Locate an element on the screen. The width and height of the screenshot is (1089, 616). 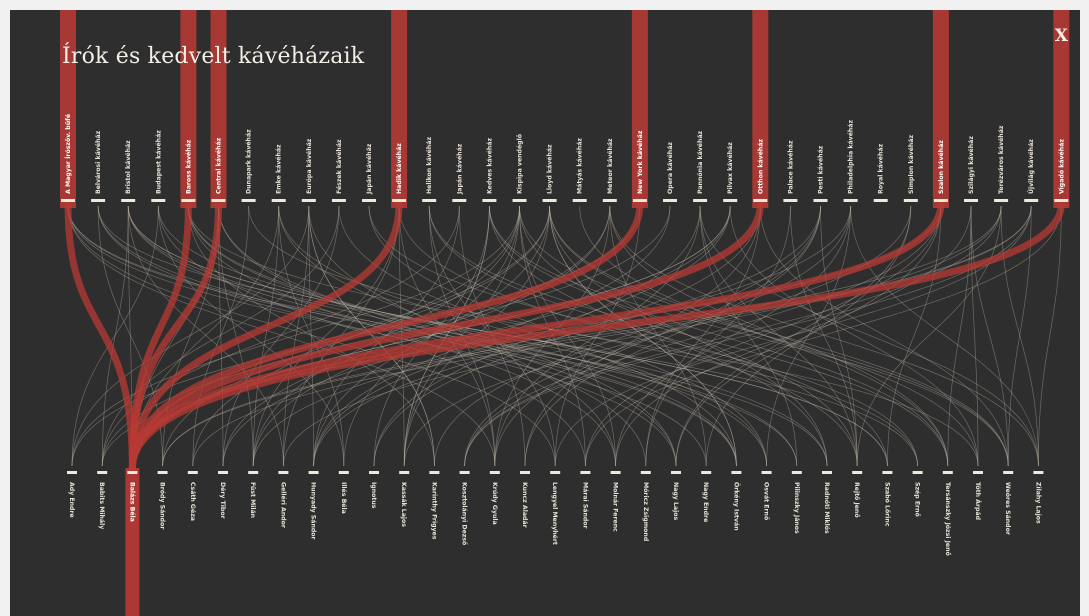
writer-label: Illés Béla is located at coordinates (344, 498).